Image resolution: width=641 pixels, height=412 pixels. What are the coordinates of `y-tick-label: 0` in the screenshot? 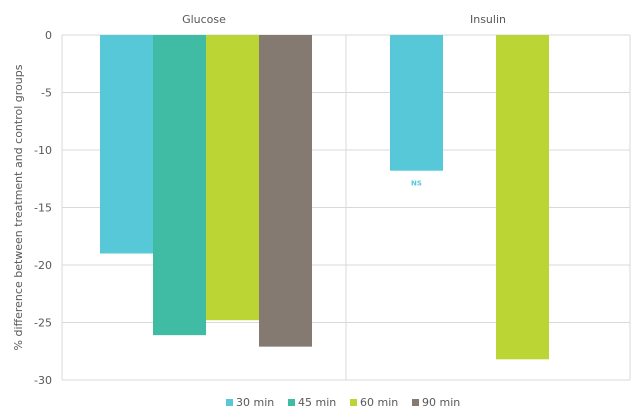 It's located at (48, 35).